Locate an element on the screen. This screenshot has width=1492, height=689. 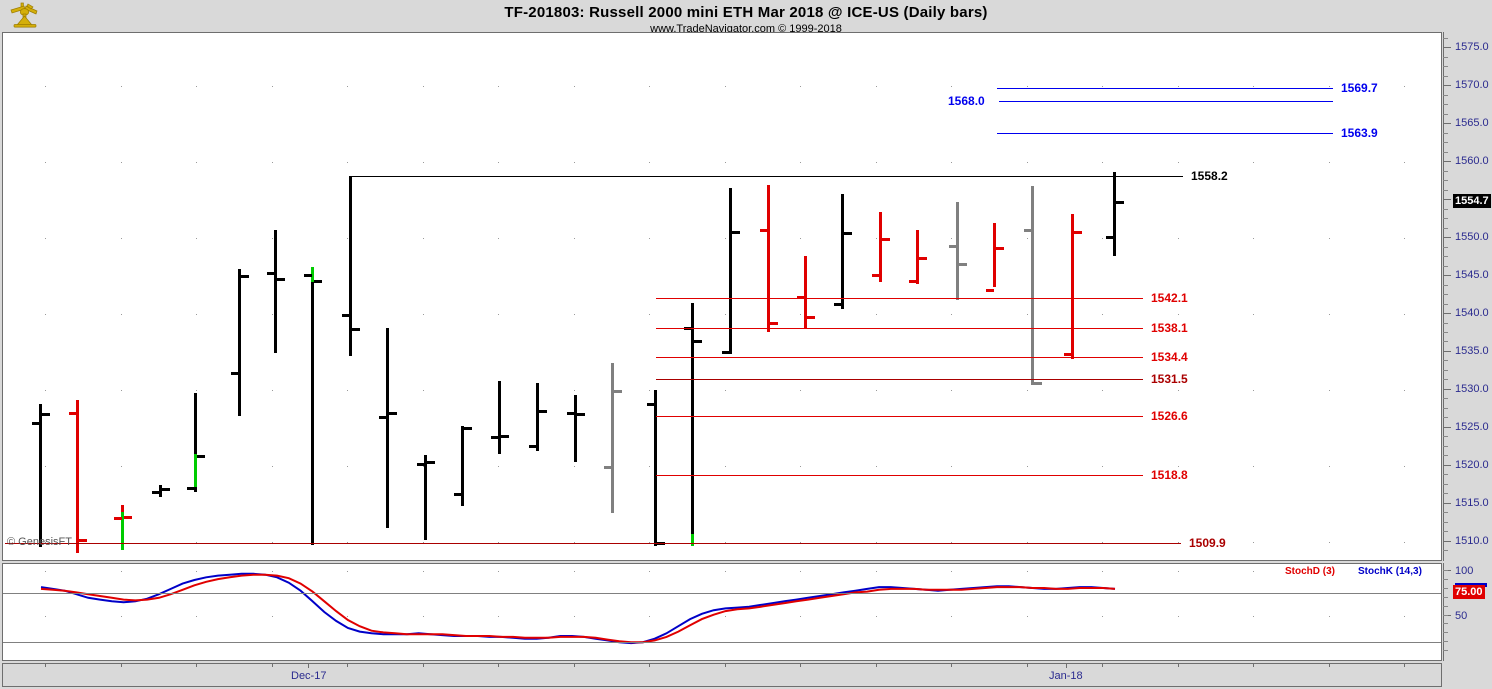
axis-label: 1565.0 is located at coordinates (1472, 123).